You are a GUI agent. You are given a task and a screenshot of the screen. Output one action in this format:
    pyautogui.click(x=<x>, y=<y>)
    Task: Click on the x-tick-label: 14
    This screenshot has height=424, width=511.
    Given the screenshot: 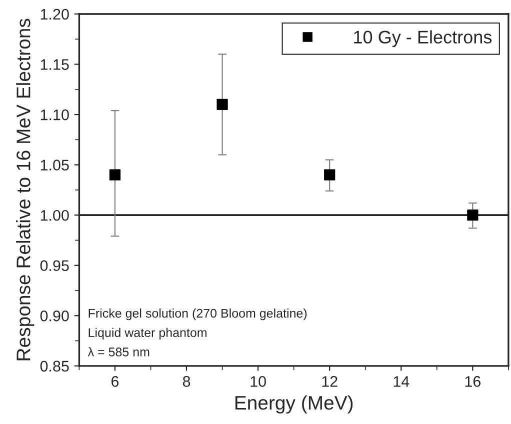 What is the action you would take?
    pyautogui.click(x=402, y=381)
    